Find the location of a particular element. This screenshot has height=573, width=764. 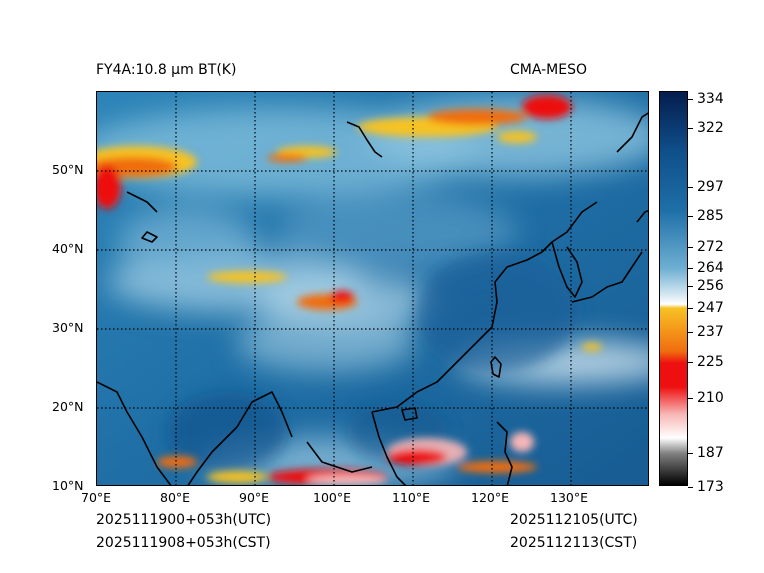

colorbar-tick-label: 247 is located at coordinates (710, 308).